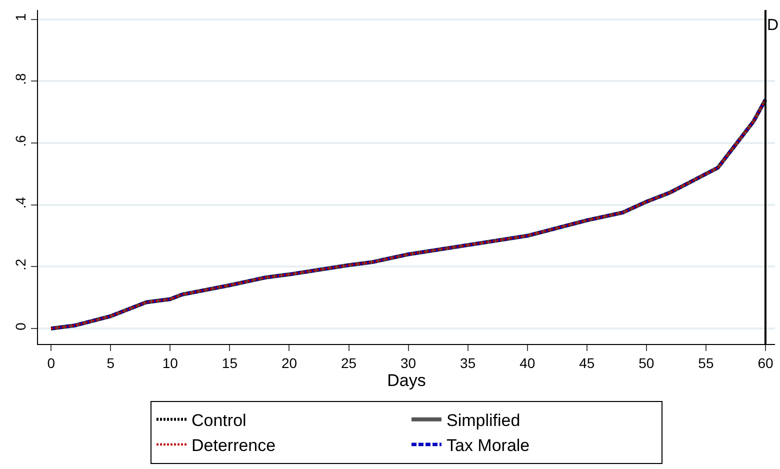 The height and width of the screenshot is (469, 780). I want to click on x-axis-title: Days, so click(406, 380).